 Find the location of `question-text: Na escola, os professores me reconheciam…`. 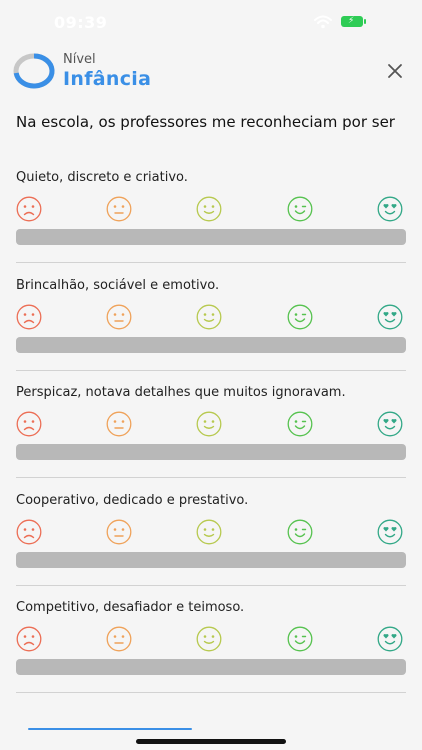

question-text: Na escola, os professores me reconheciam… is located at coordinates (205, 122).